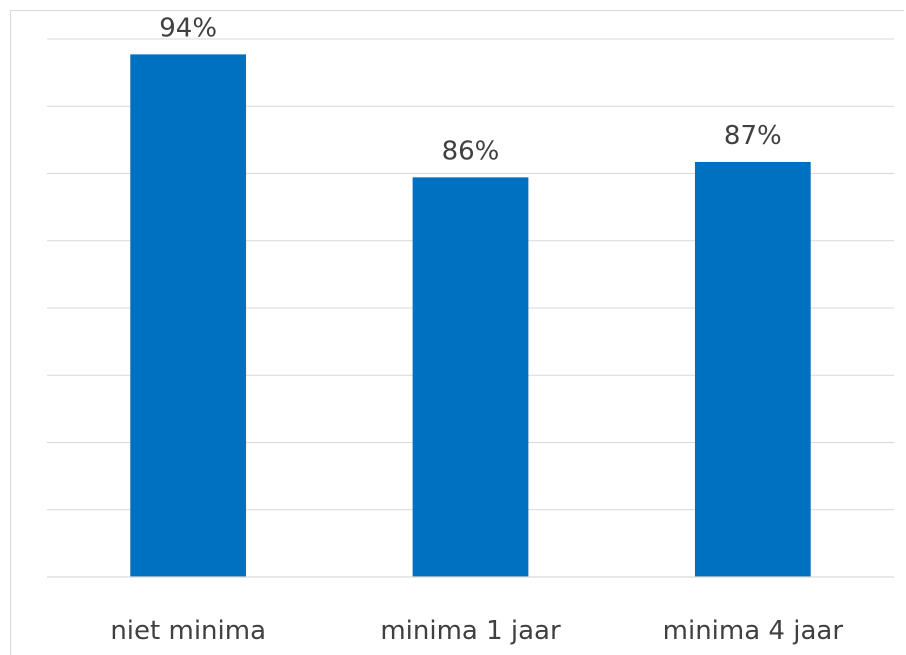 Image resolution: width=906 pixels, height=655 pixels. Describe the element at coordinates (471, 151) in the screenshot. I see `data-label-2: 86%` at that location.